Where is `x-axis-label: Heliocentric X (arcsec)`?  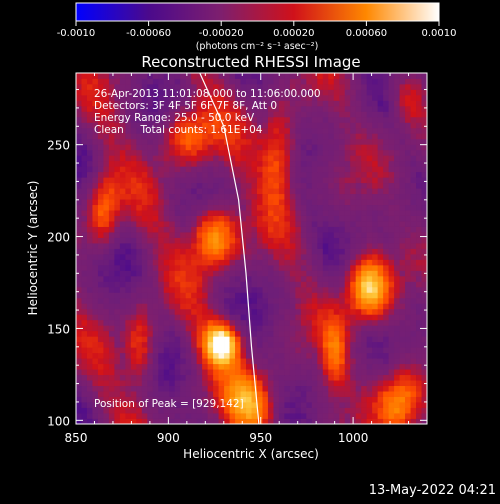 x-axis-label: Heliocentric X (arcsec) is located at coordinates (251, 454).